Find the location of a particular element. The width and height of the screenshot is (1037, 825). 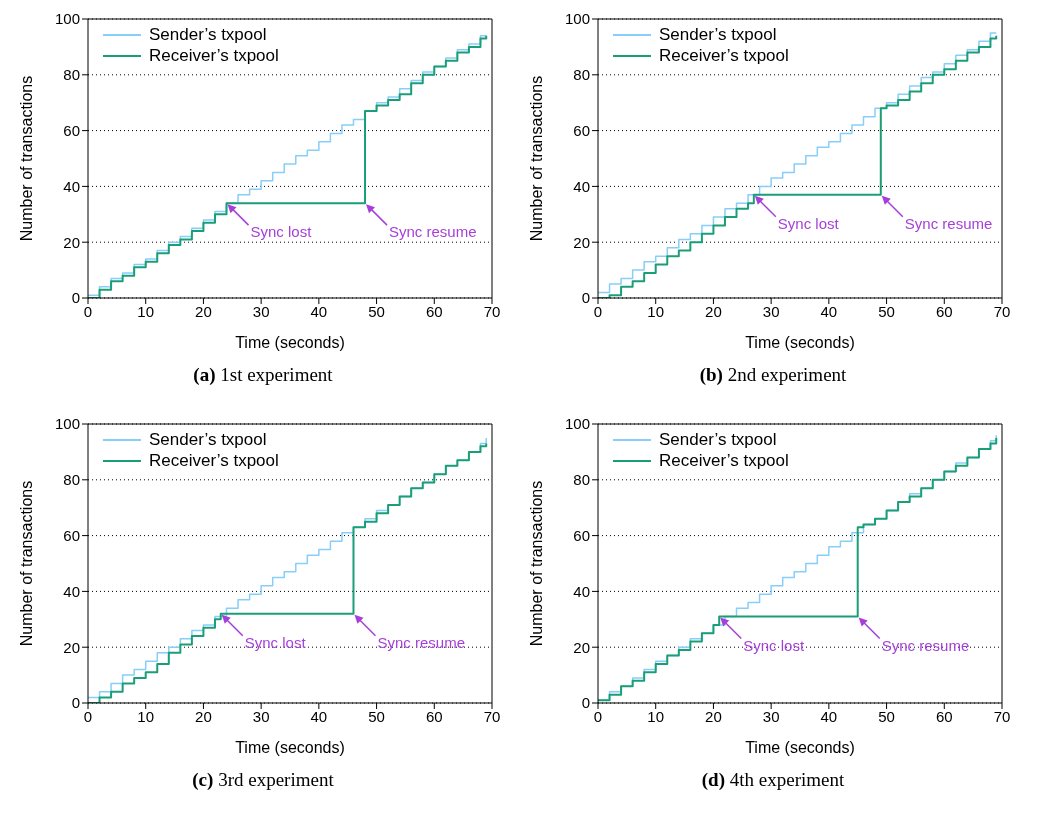

text: (a) 1st experiment is located at coordinates (263, 375).